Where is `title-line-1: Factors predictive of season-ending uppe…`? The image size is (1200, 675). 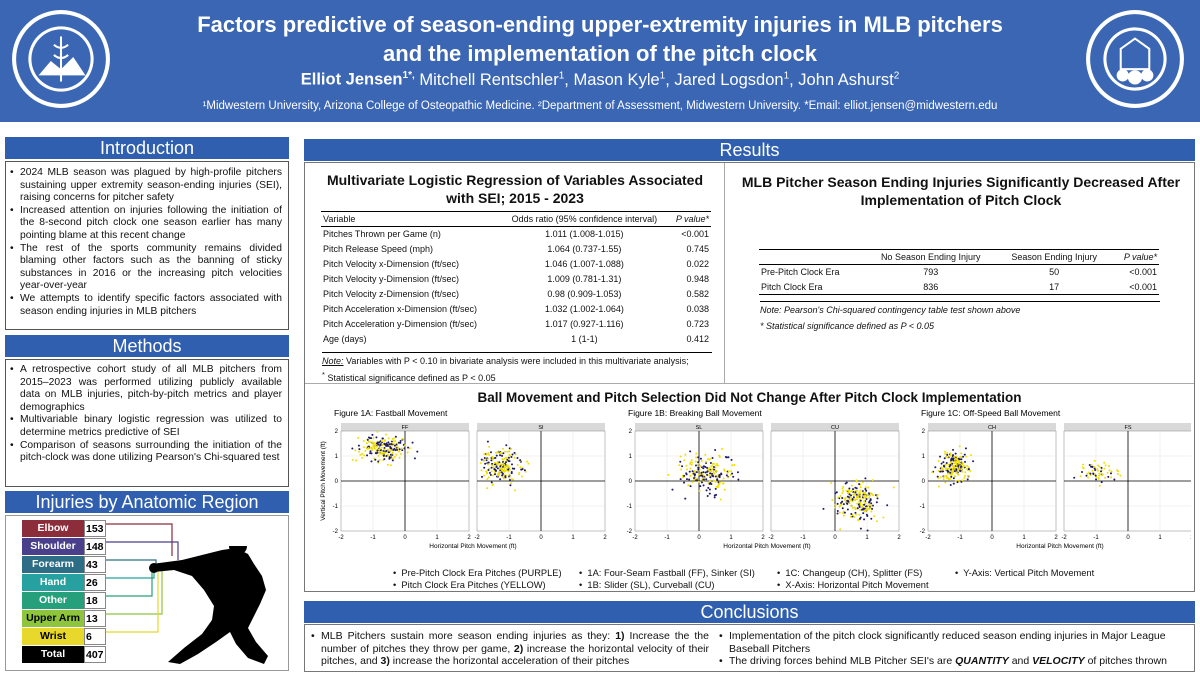
title-line-1: Factors predictive of season-ending uppe… is located at coordinates (600, 24).